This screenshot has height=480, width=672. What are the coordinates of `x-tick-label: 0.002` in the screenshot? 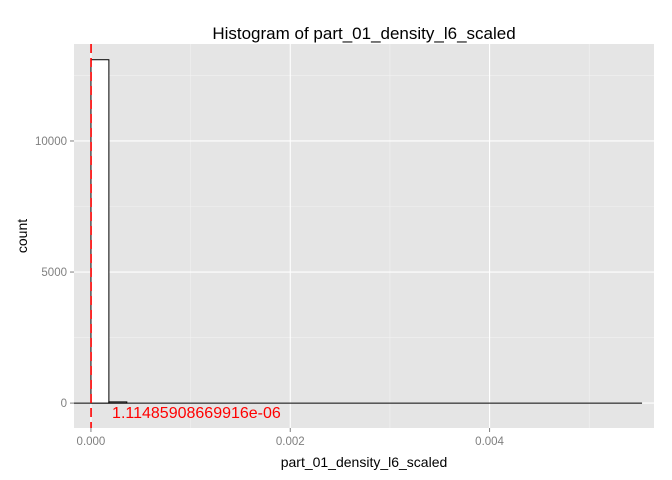 It's located at (290, 442).